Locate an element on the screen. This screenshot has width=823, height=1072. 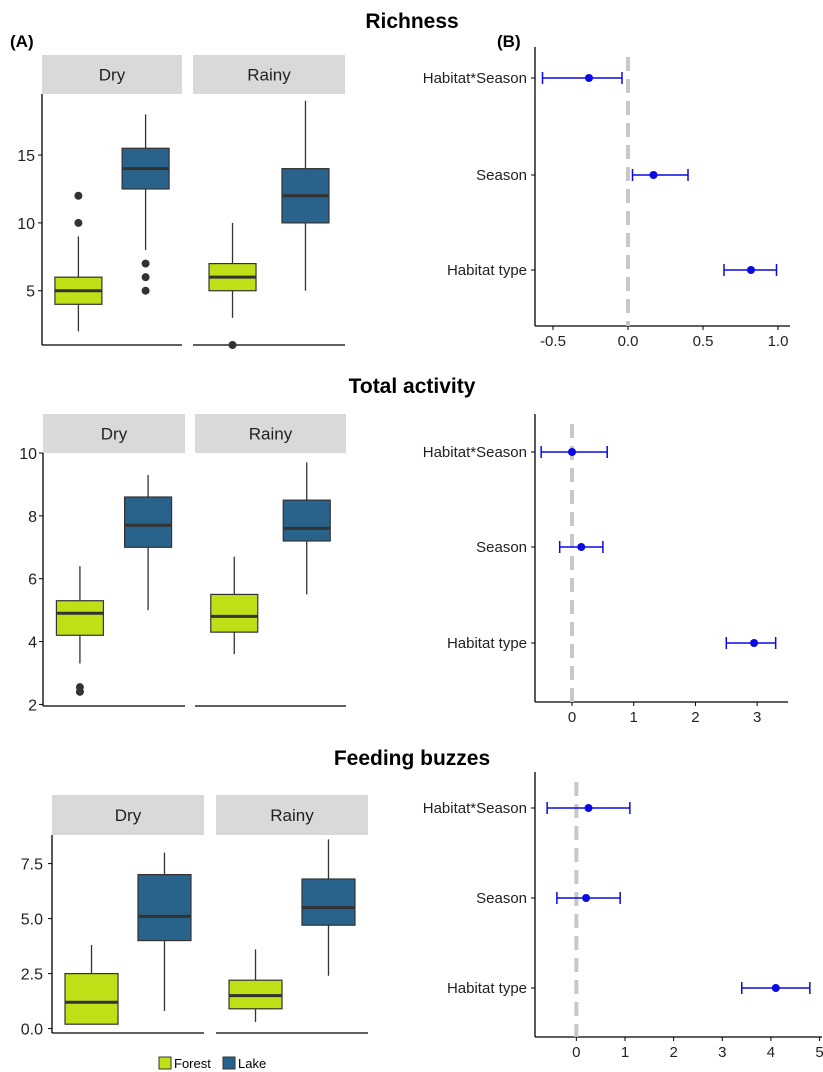
legend: Forest Lake is located at coordinates (212, 1063).